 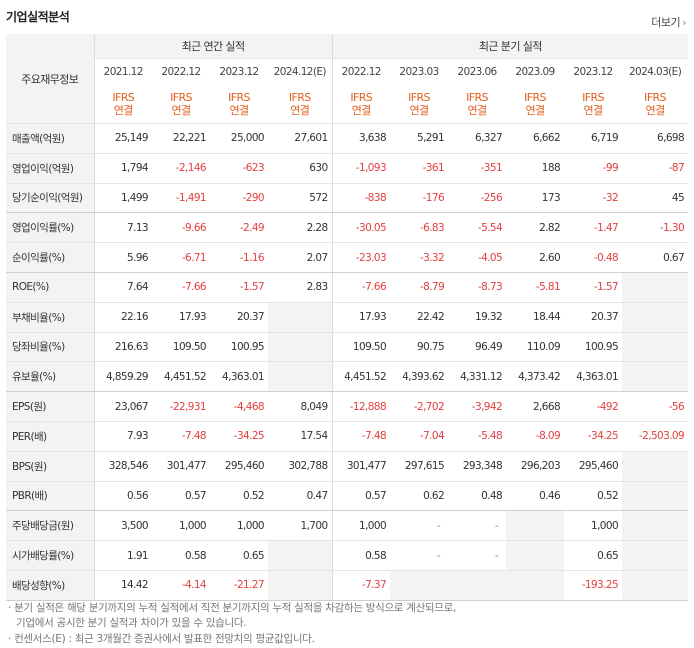 What do you see at coordinates (181, 257) in the screenshot?
I see `table-cell: -6.71` at bounding box center [181, 257].